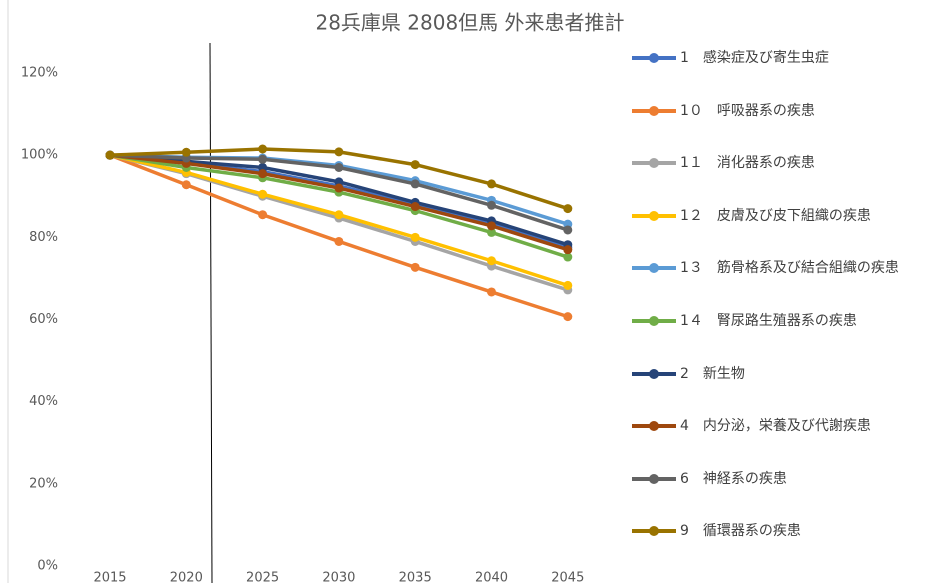 The width and height of the screenshot is (940, 583). What do you see at coordinates (43, 483) in the screenshot?
I see `y-tick-label: 20%` at bounding box center [43, 483].